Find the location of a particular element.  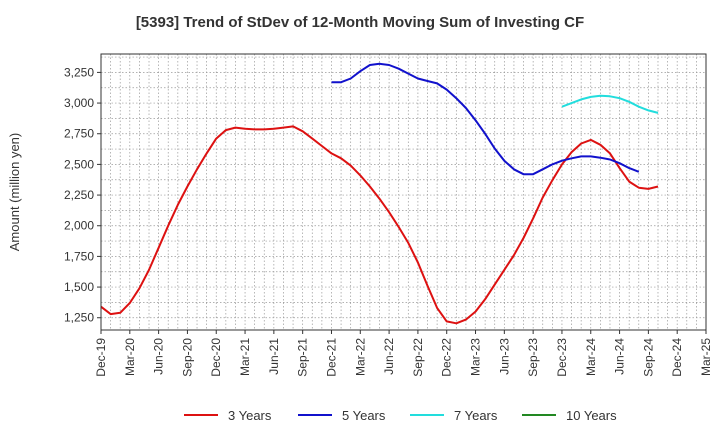

y-tick-label: 2,250 is located at coordinates (79, 195).